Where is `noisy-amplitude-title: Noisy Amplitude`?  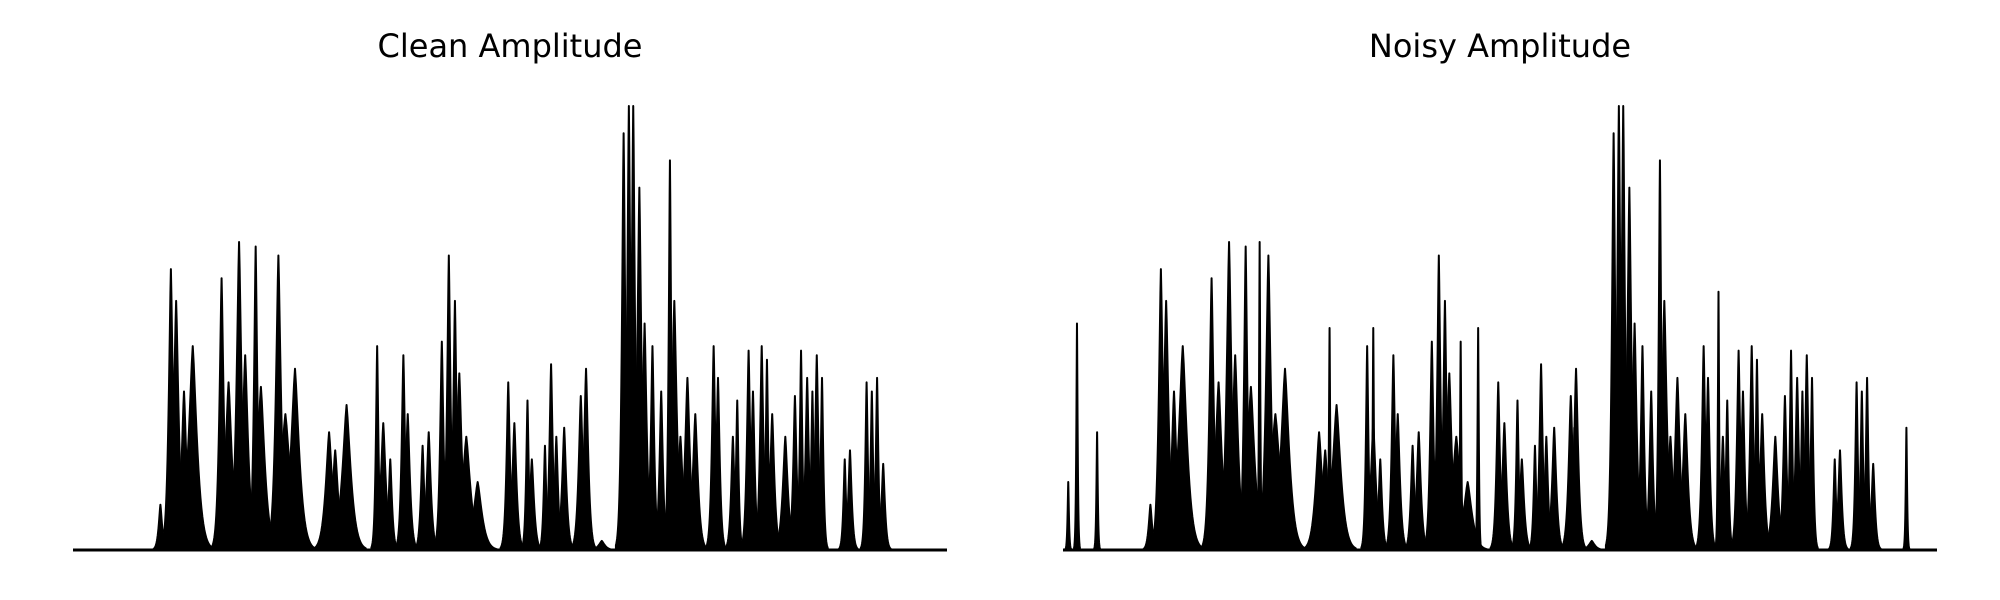
noisy-amplitude-title: Noisy Amplitude is located at coordinates (1500, 46).